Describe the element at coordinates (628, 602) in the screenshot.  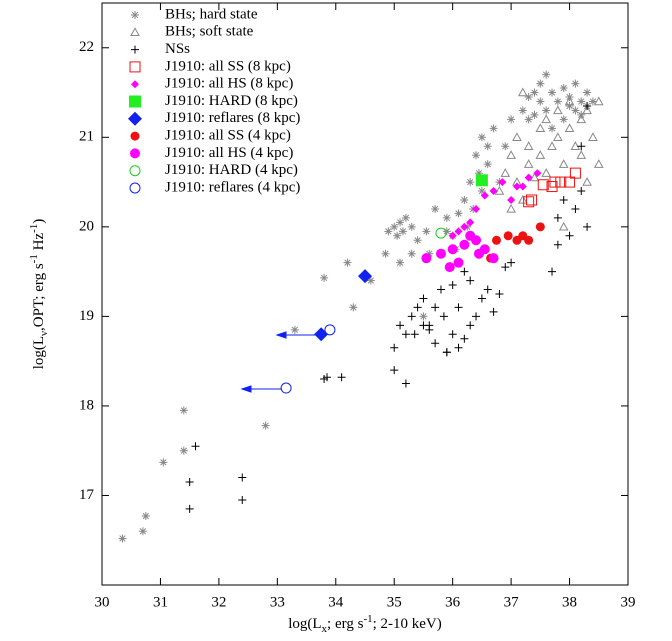
I see `x-tick-label: 39` at that location.